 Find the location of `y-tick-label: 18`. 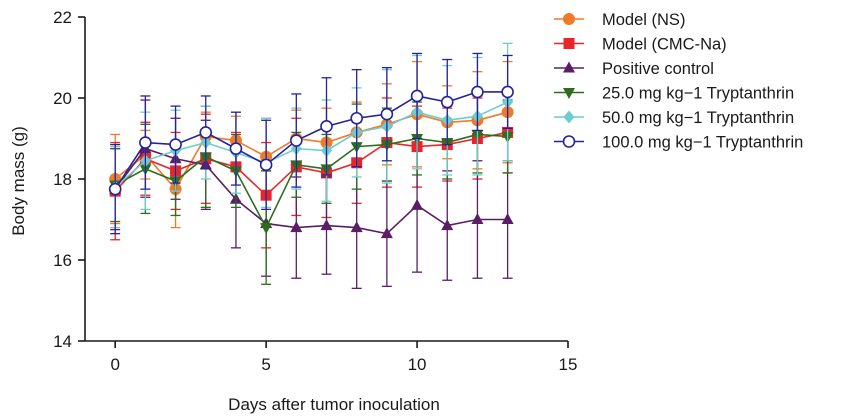

y-tick-label: 18 is located at coordinates (62, 179).